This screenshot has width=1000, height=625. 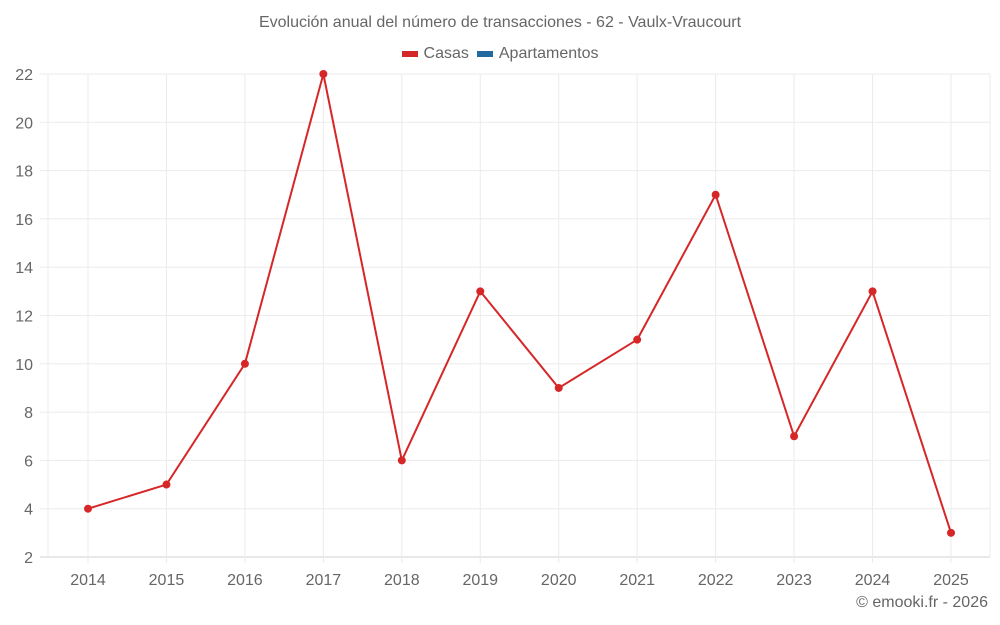 I want to click on x-tick-label: 2019, so click(x=480, y=580).